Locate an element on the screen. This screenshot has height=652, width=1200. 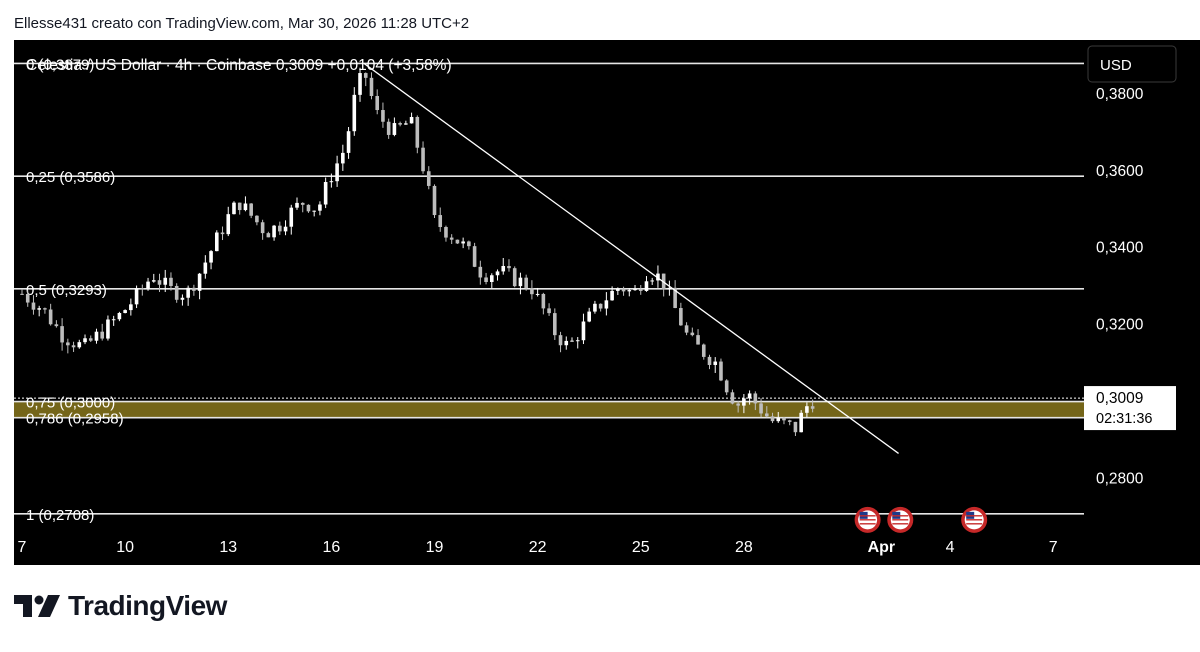
x-tick-label: 16 is located at coordinates (331, 547).